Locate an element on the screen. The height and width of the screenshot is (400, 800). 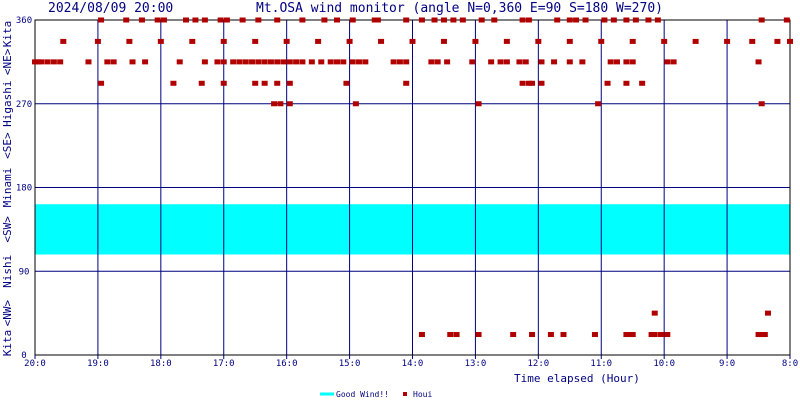
direction-label: <SW> is located at coordinates (7, 229).